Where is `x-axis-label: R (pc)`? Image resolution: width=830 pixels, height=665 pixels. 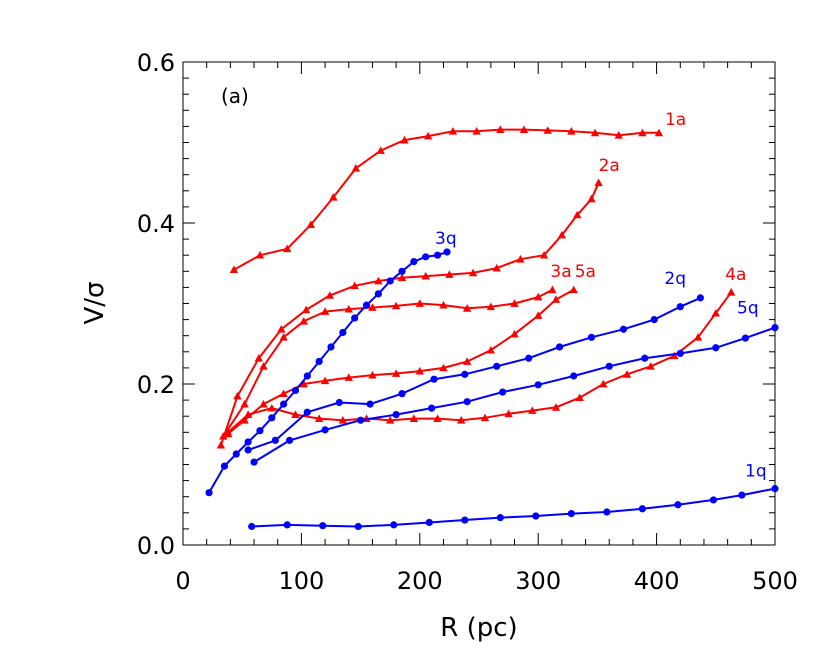
x-axis-label: R (pc) is located at coordinates (478, 628).